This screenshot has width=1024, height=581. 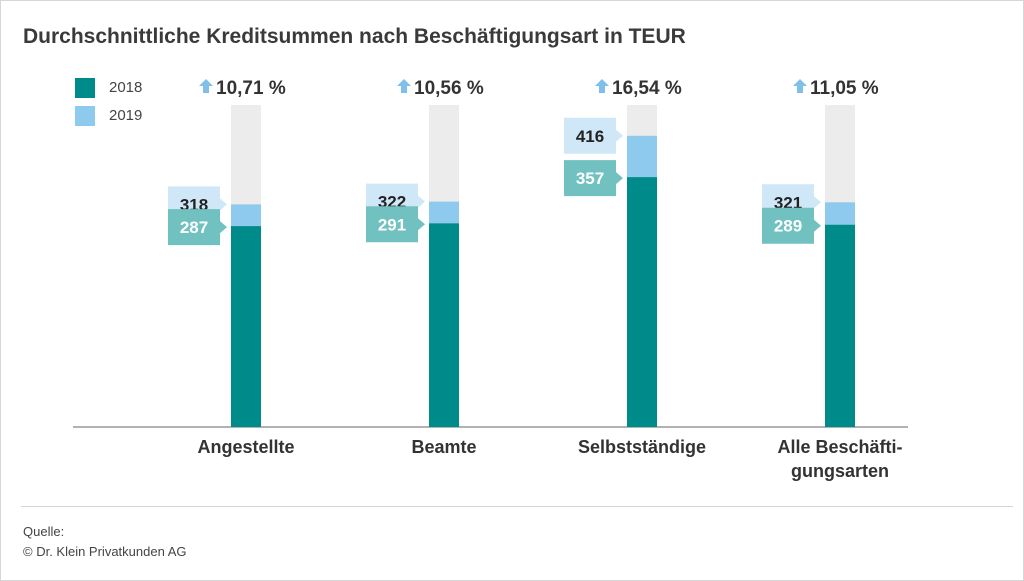 What do you see at coordinates (85, 88) in the screenshot?
I see `legend-swatch-2018` at bounding box center [85, 88].